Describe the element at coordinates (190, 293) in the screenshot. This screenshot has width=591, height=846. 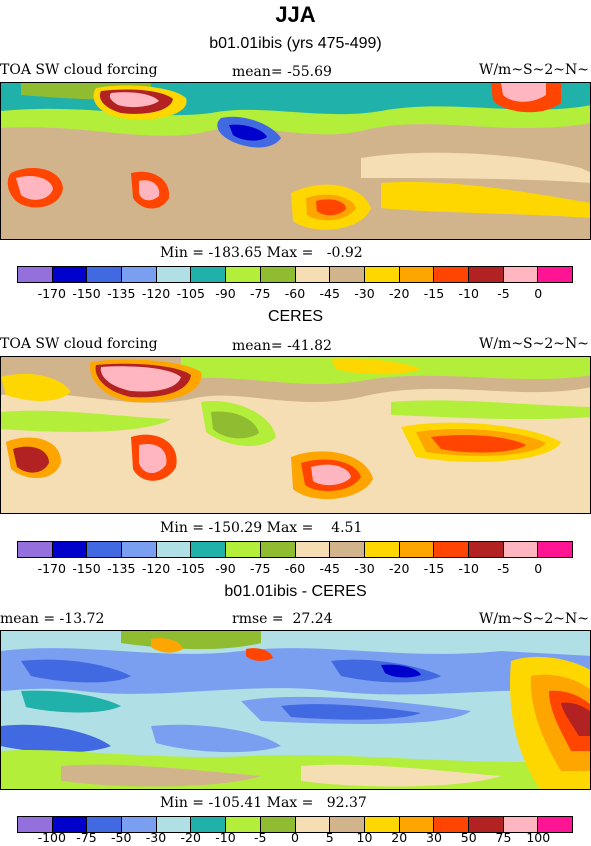
I see `panel1-tick: -105` at that location.